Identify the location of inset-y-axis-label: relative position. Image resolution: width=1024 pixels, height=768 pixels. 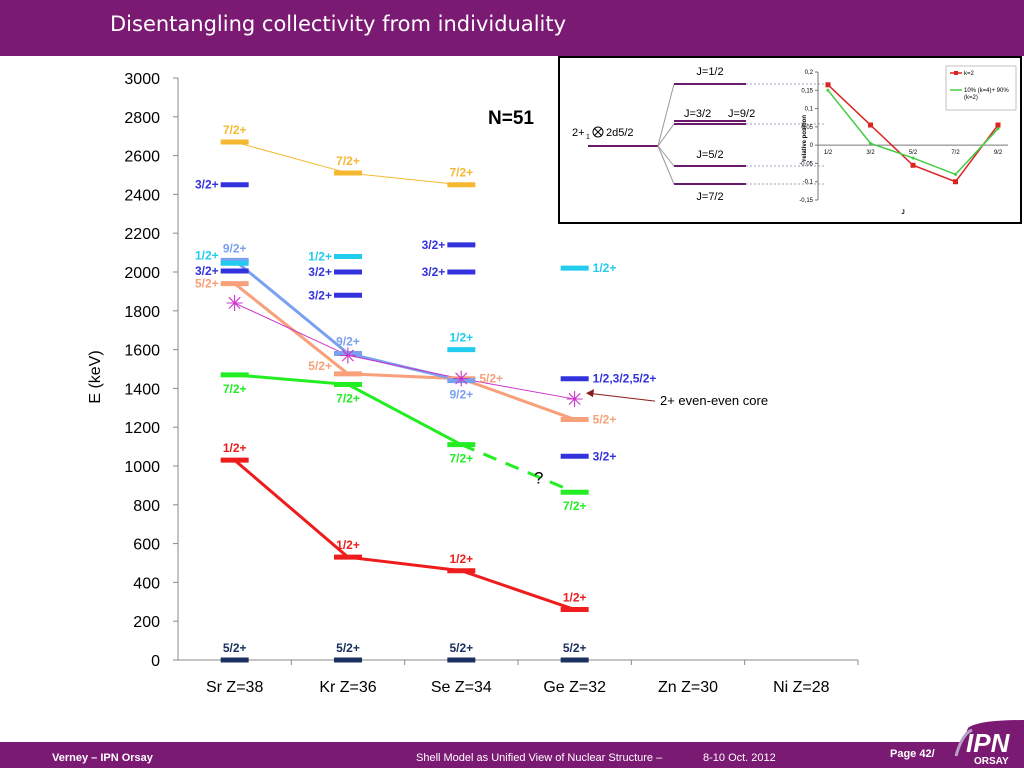
(805, 138).